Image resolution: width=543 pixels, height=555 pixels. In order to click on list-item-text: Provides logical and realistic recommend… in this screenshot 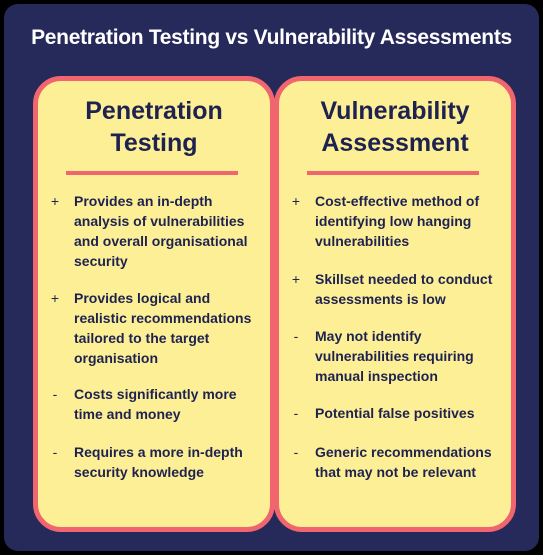, I will do `click(163, 328)`.